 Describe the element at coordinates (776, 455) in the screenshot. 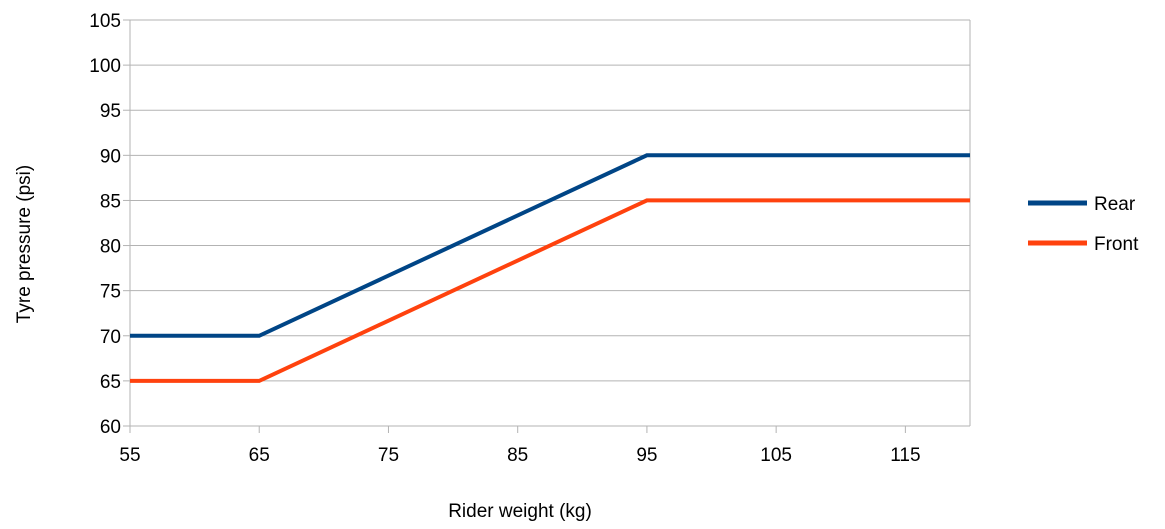

I see `x-tick-label: 105` at that location.